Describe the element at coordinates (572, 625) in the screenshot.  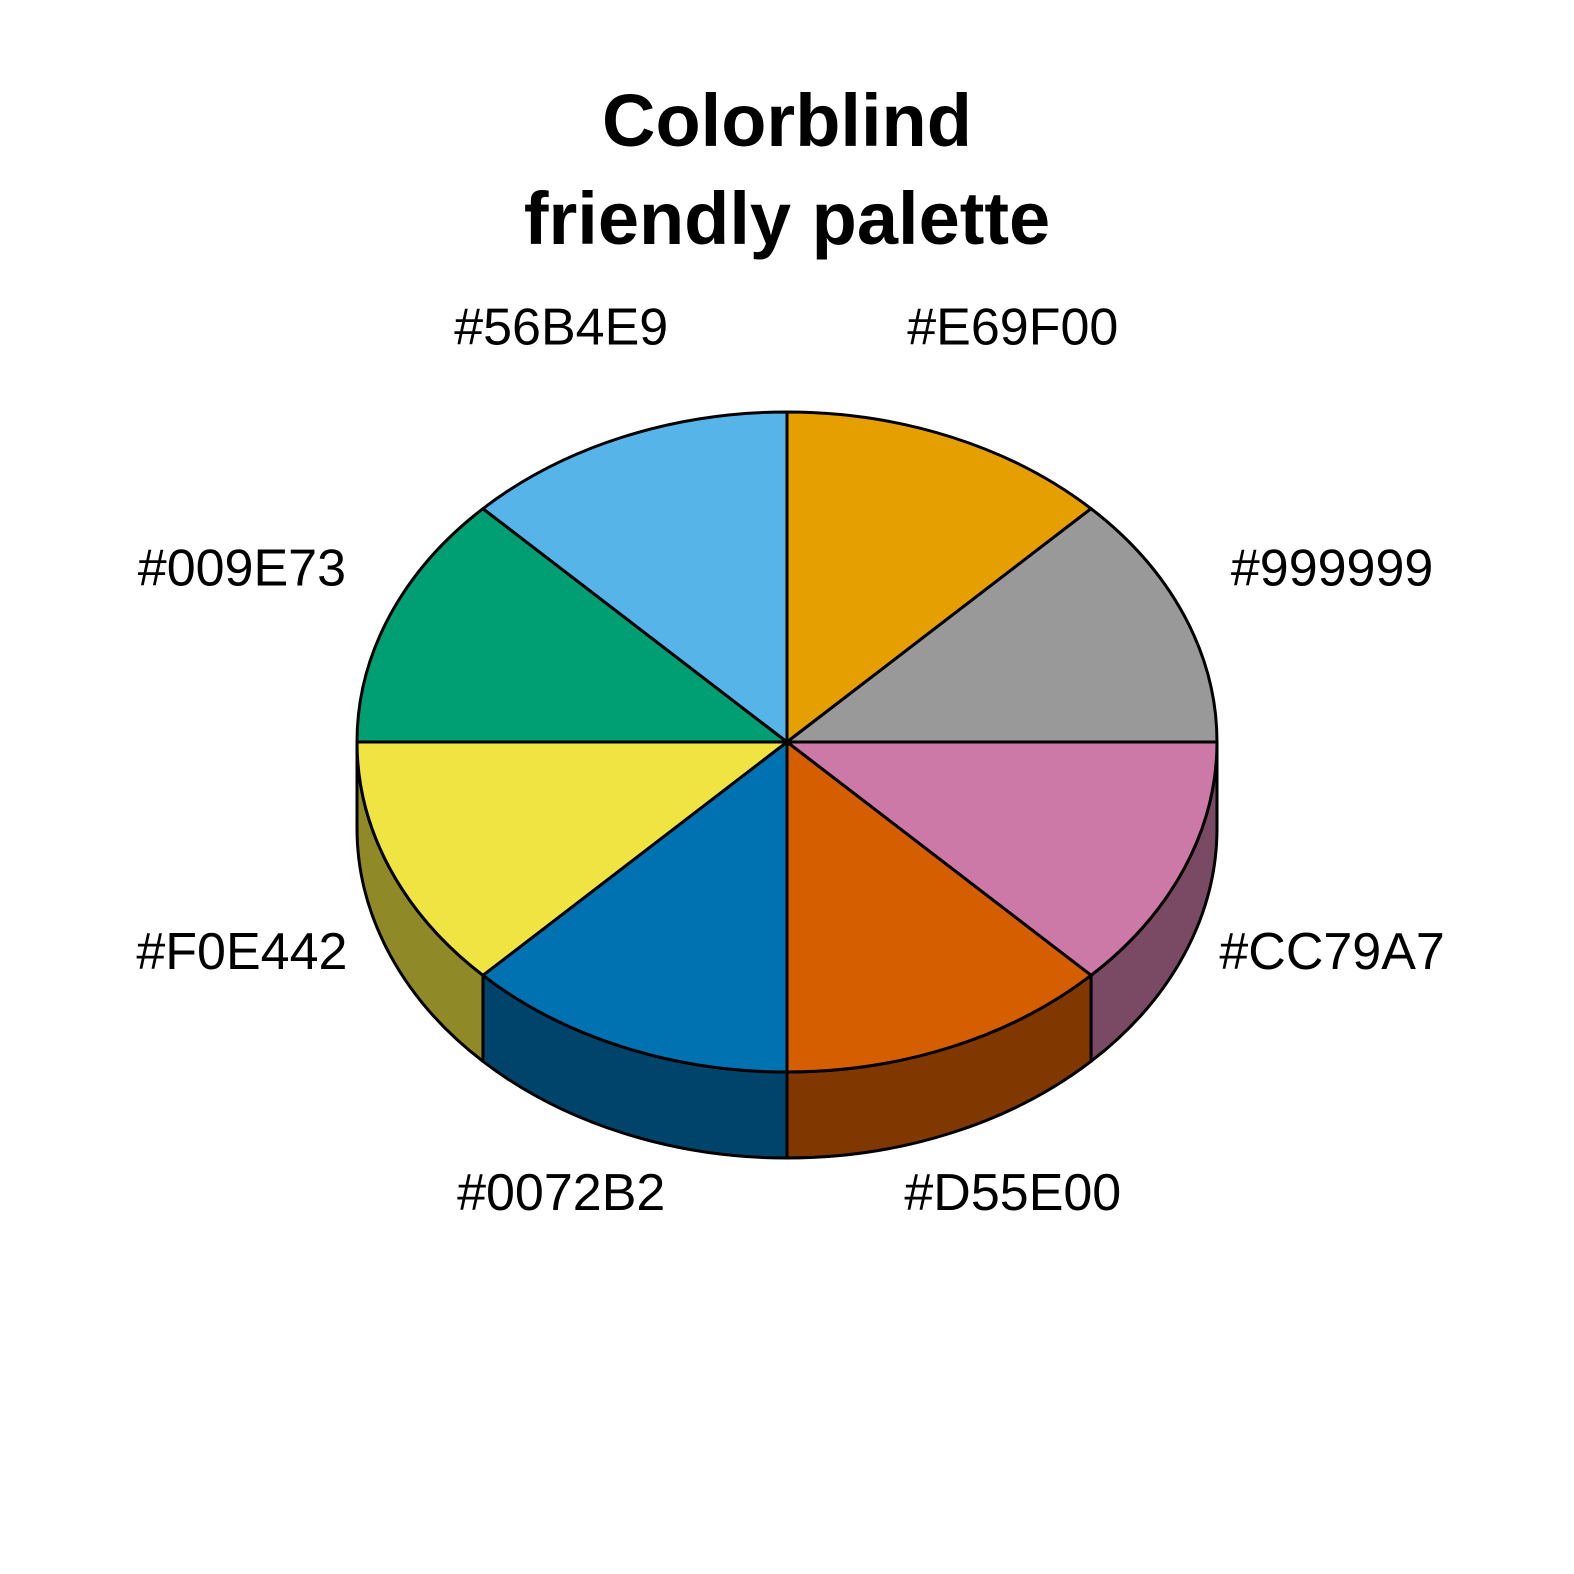
I see `slice-009e73` at that location.